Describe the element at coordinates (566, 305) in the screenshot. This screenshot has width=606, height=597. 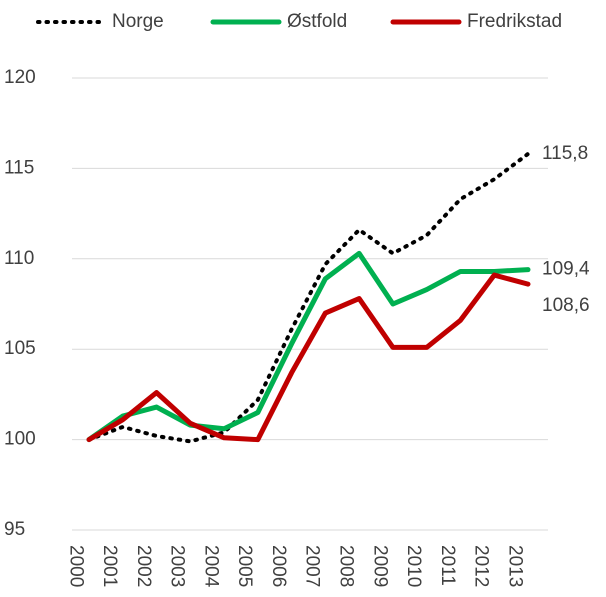
I see `data-label: 108,6` at that location.